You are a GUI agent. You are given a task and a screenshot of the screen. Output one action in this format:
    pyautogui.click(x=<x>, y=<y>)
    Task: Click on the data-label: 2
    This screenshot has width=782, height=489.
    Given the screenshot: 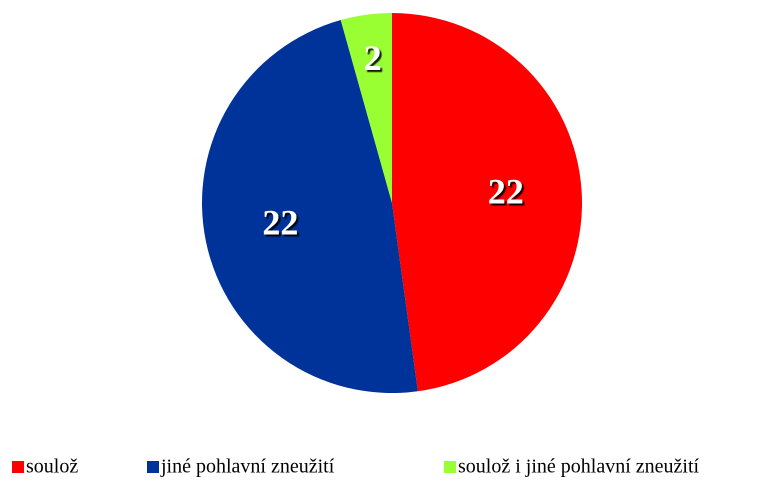 What is the action you would take?
    pyautogui.click(x=373, y=58)
    